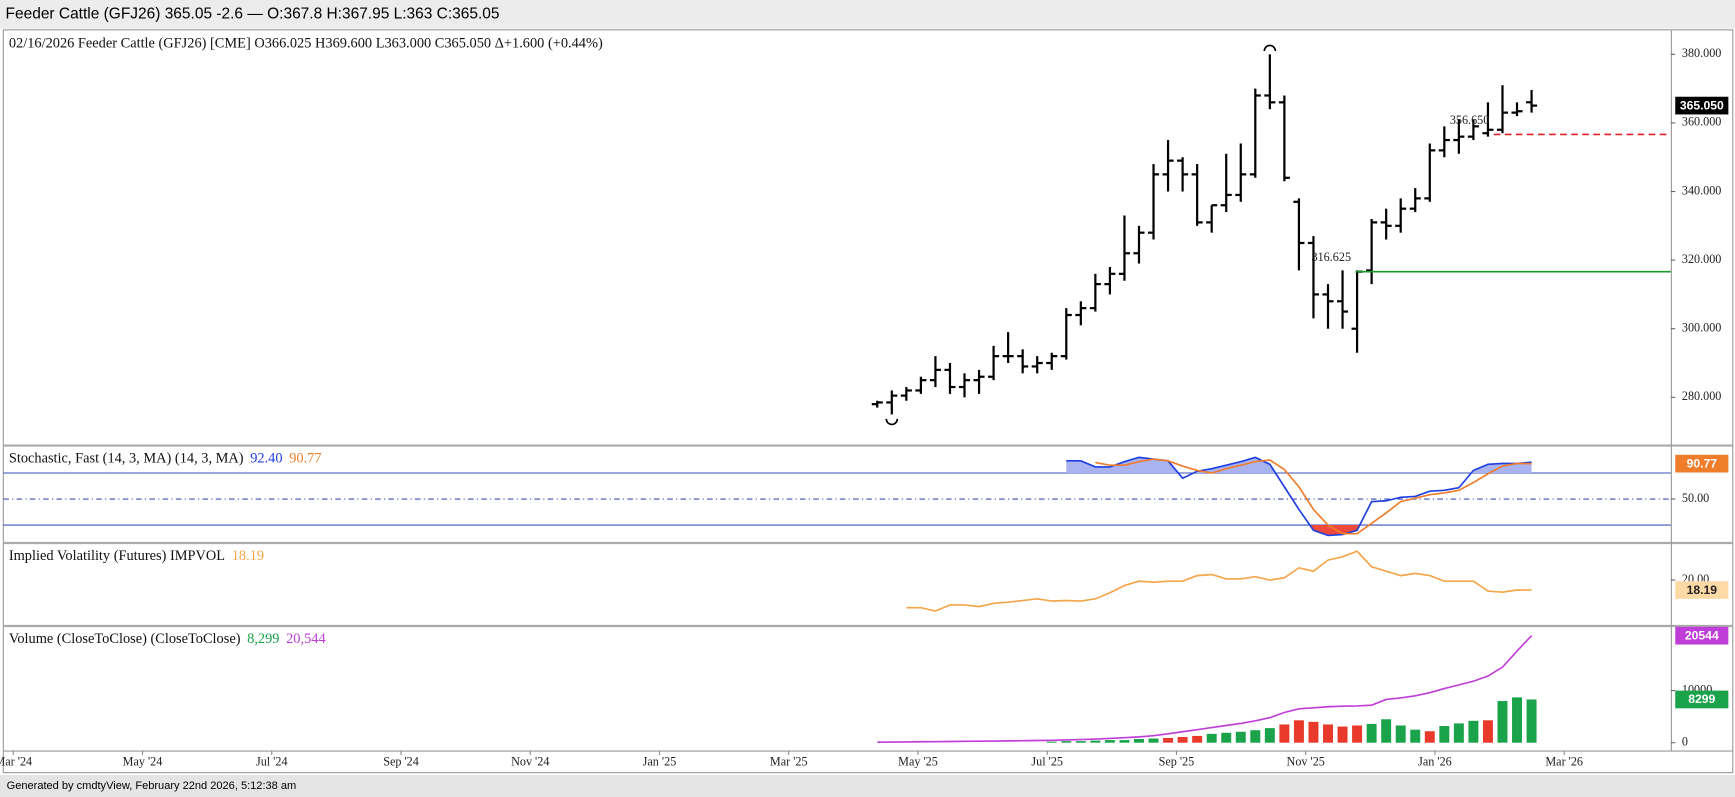 Image resolution: width=1735 pixels, height=797 pixels. I want to click on x-tick-label: Mar '26, so click(1564, 761).